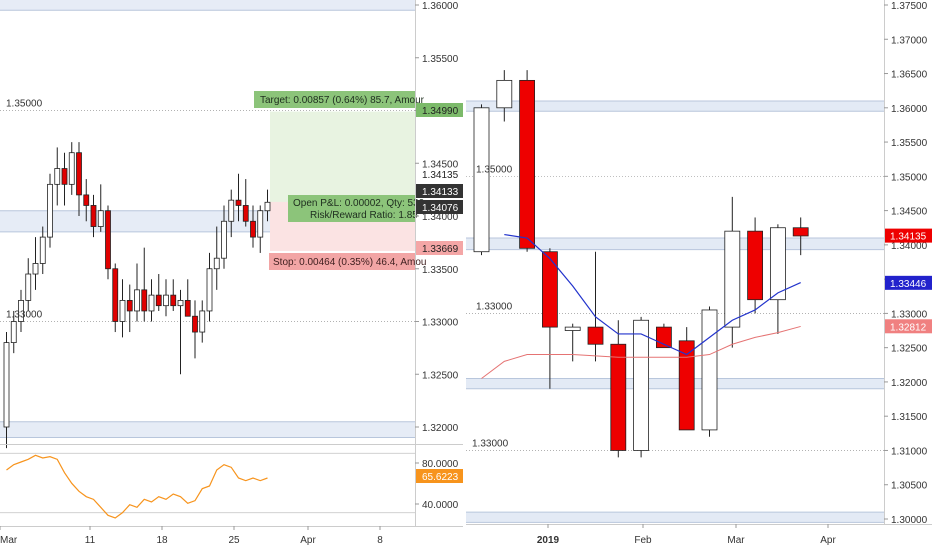  What do you see at coordinates (736, 540) in the screenshot?
I see `x-tick-label: Mar` at bounding box center [736, 540].